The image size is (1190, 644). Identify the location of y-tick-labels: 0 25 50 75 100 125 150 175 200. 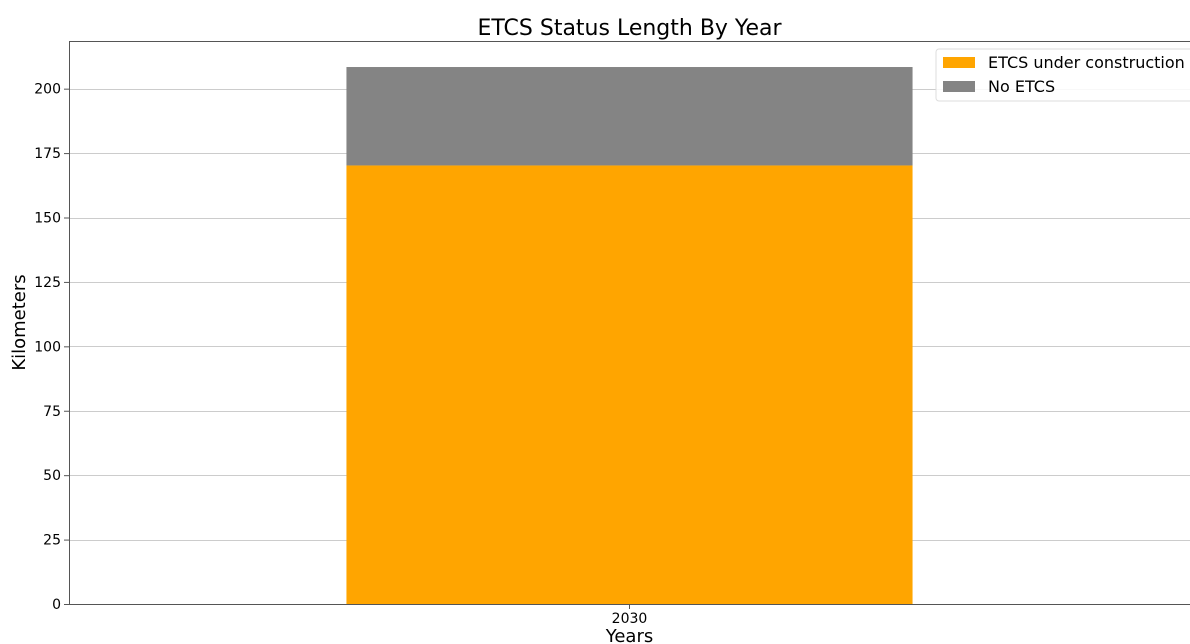
(51, 347).